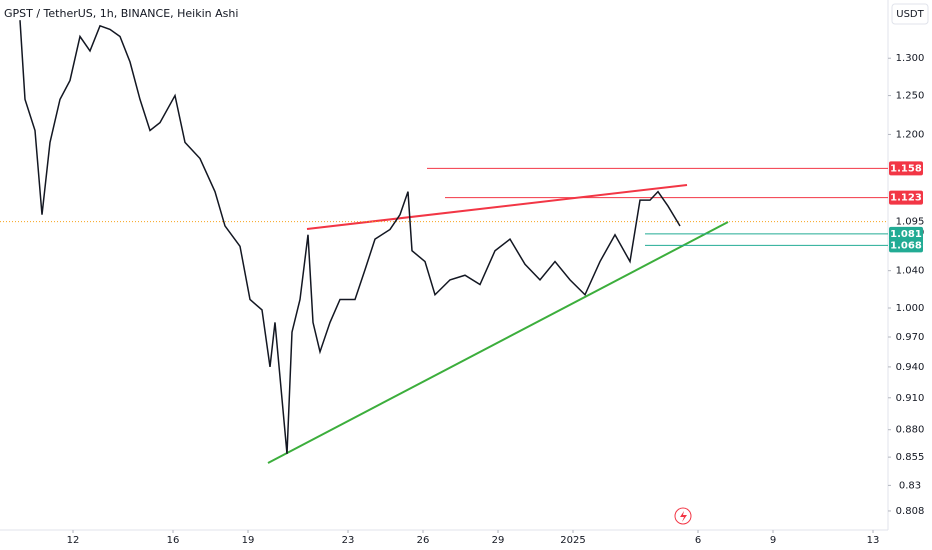  I want to click on y-tick-label: 1.250, so click(910, 96).